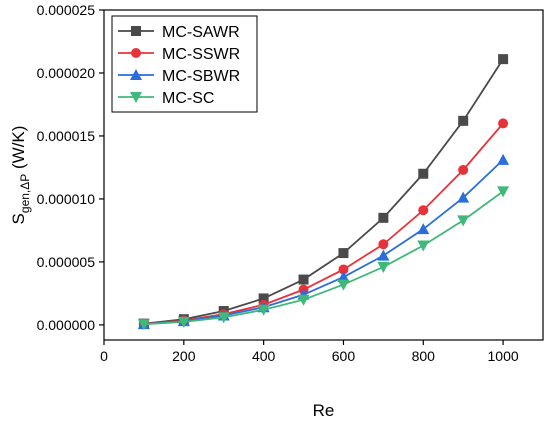 Image resolution: width=550 pixels, height=424 pixels. Describe the element at coordinates (18, 150) in the screenshot. I see `y-axis-title-unit: (W/K)` at that location.